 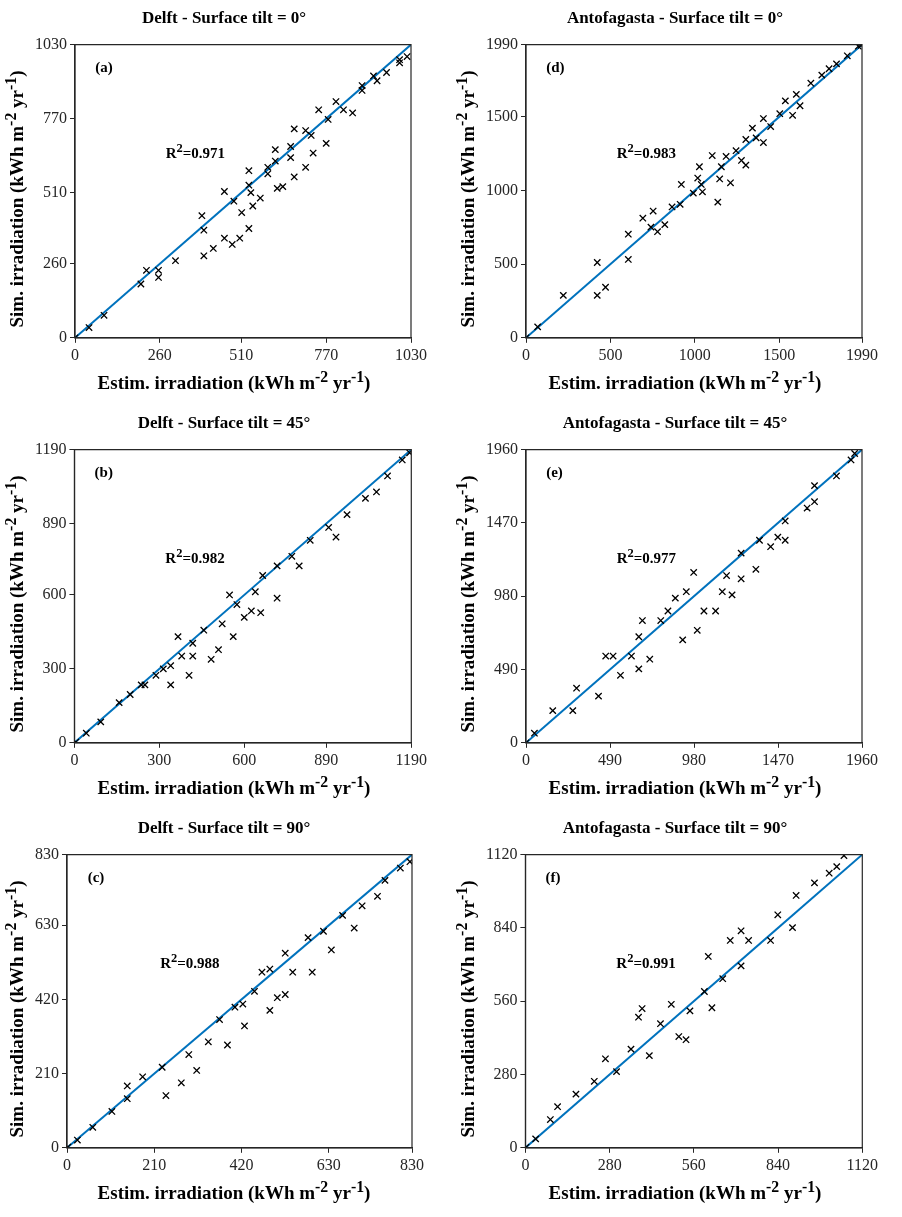 I want to click on chart-title: Antofagasta - Surface tilt = 90°, so click(x=675, y=828).